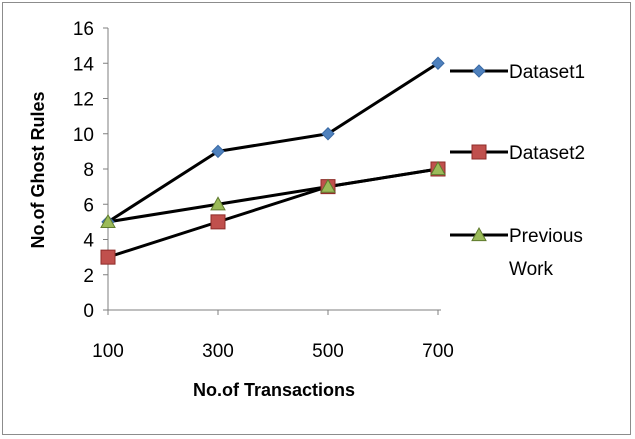  Describe the element at coordinates (273, 336) in the screenshot. I see `x-axis-ticks: 100 300 500 700` at that location.